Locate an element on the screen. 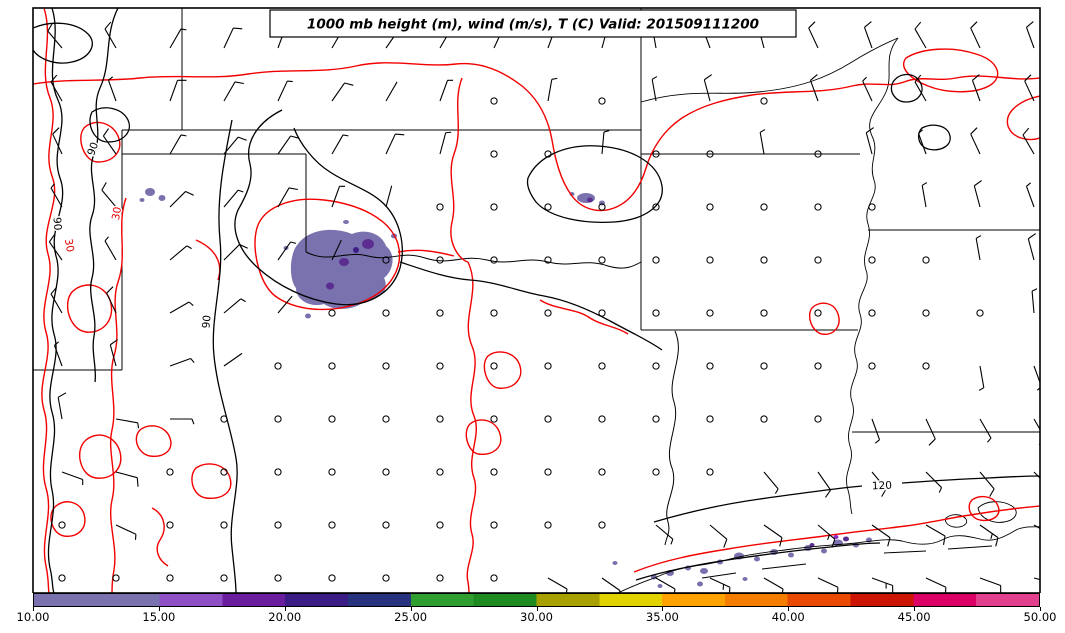  temp-label-30: 30 is located at coordinates (117, 213).